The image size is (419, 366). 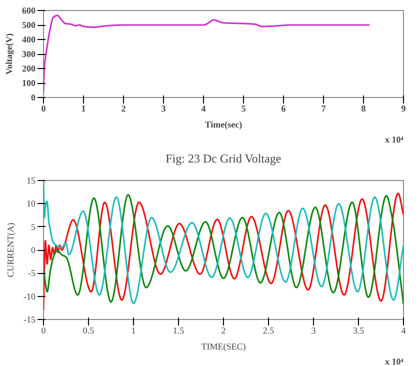 I want to click on y-axis-title: CURRENT(A), so click(x=11, y=250).